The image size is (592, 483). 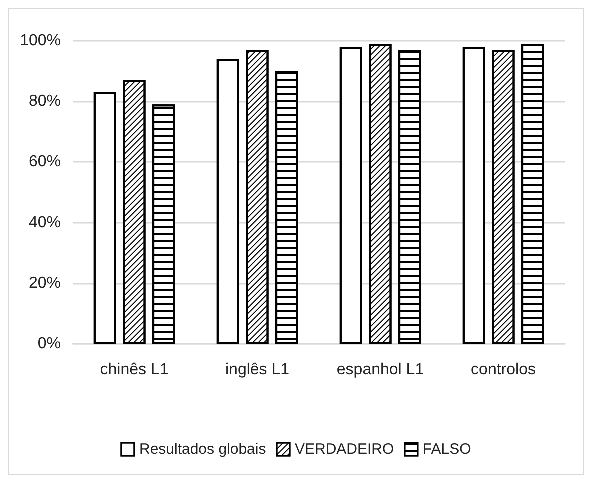 What do you see at coordinates (257, 370) in the screenshot?
I see `x-tick-label: inglês L1` at bounding box center [257, 370].